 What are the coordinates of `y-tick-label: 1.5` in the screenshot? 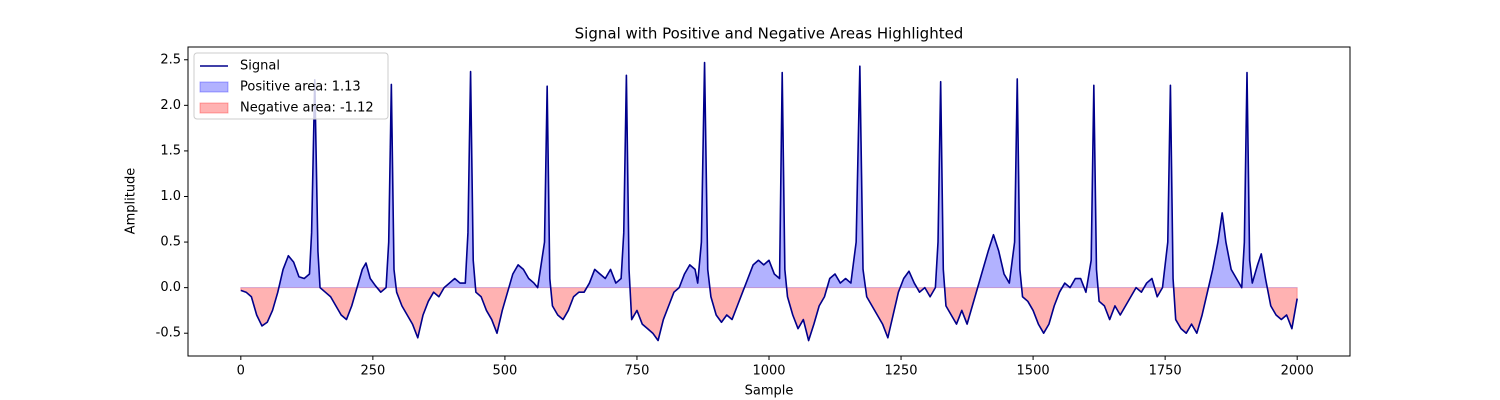 It's located at (170, 150).